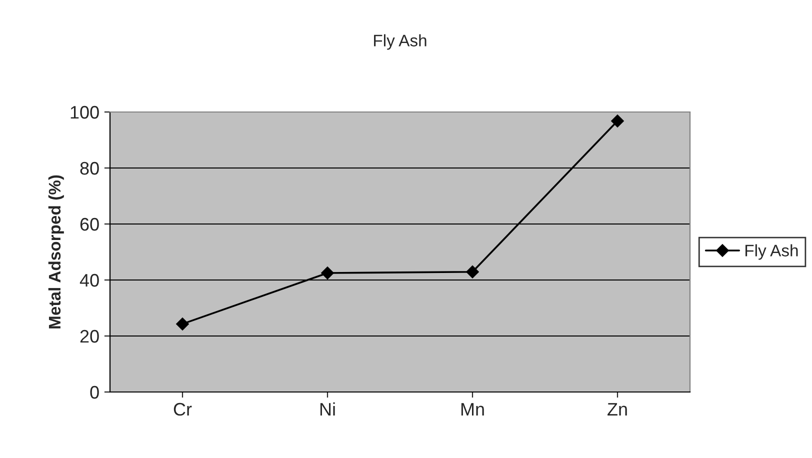 The image size is (812, 458). I want to click on y-tick-label: 60, so click(89, 224).